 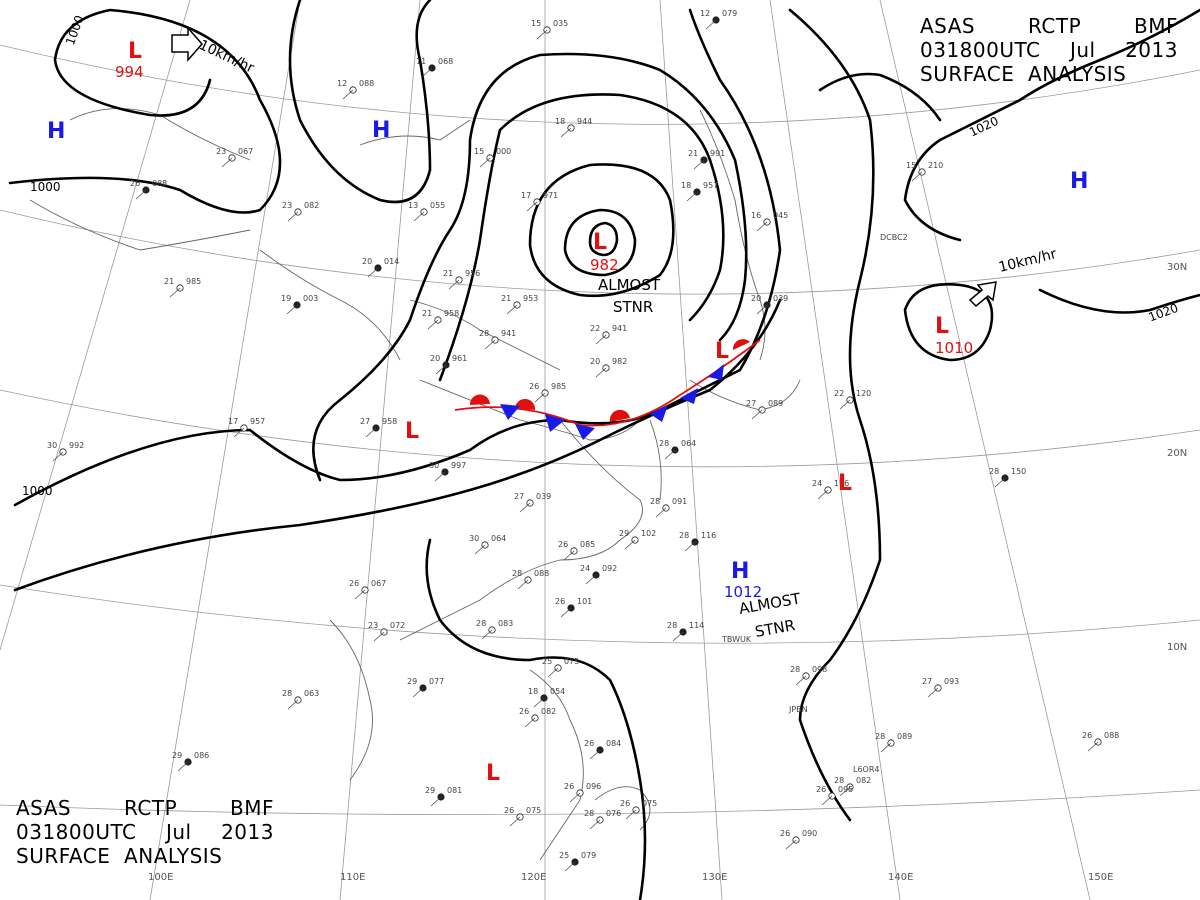 What do you see at coordinates (852, 399) in the screenshot?
I see `station-plot: 22 120` at bounding box center [852, 399].